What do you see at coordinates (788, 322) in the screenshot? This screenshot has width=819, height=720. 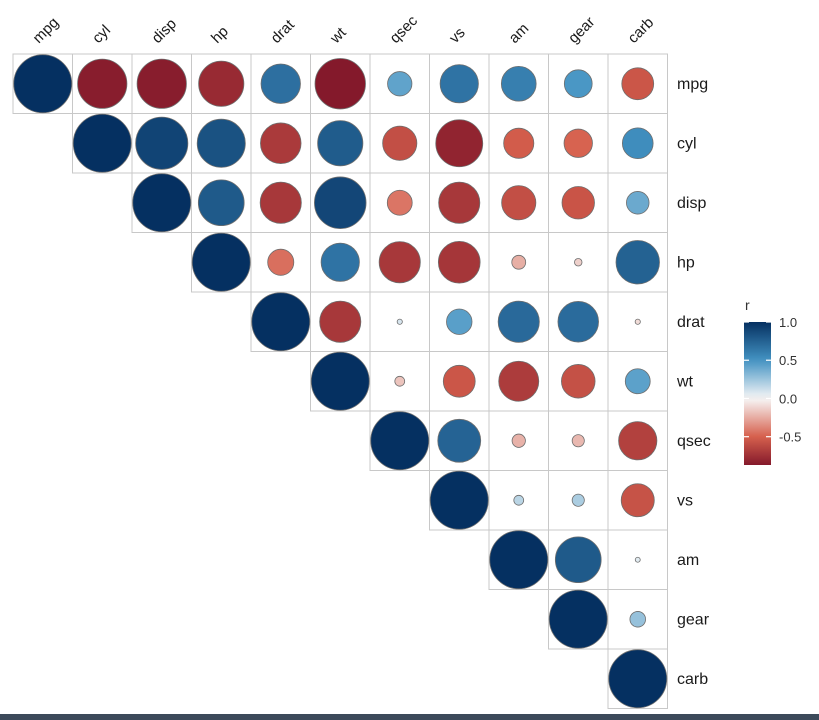 I see `legend-tick-label: 1.0` at bounding box center [788, 322].